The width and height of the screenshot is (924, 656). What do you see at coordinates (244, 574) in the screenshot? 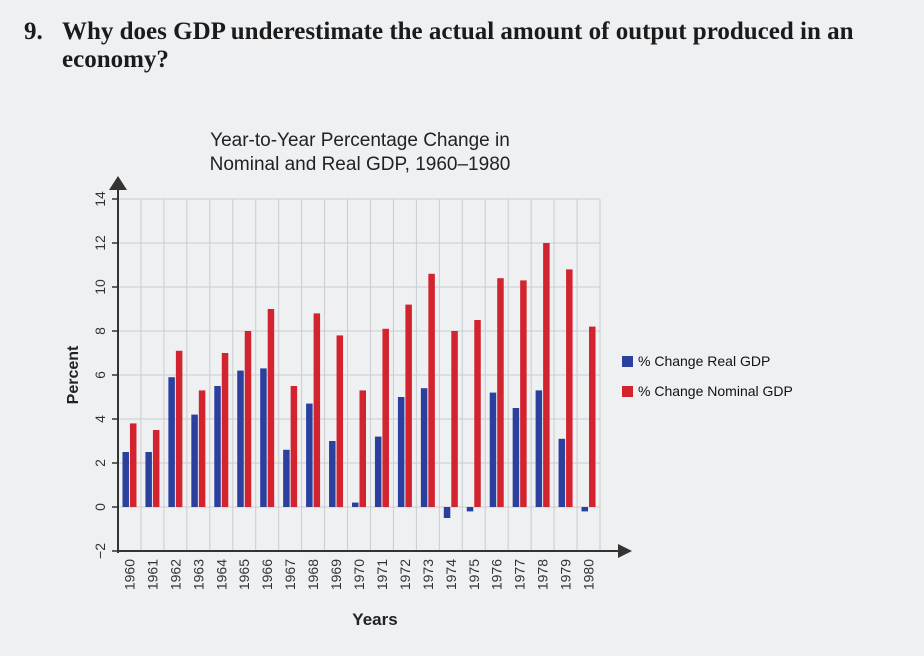
I see `x-tick-label: 1965` at bounding box center [244, 574].